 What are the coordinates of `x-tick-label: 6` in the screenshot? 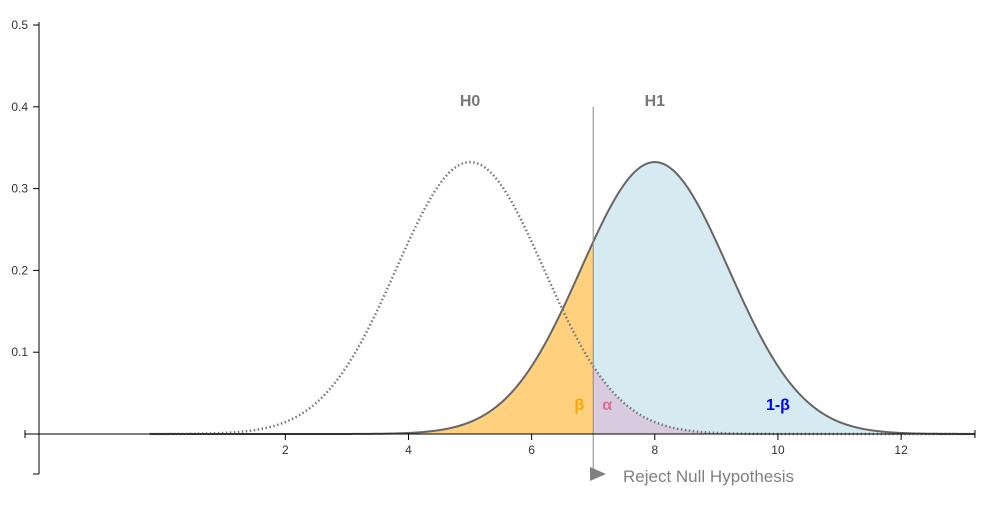 It's located at (531, 450).